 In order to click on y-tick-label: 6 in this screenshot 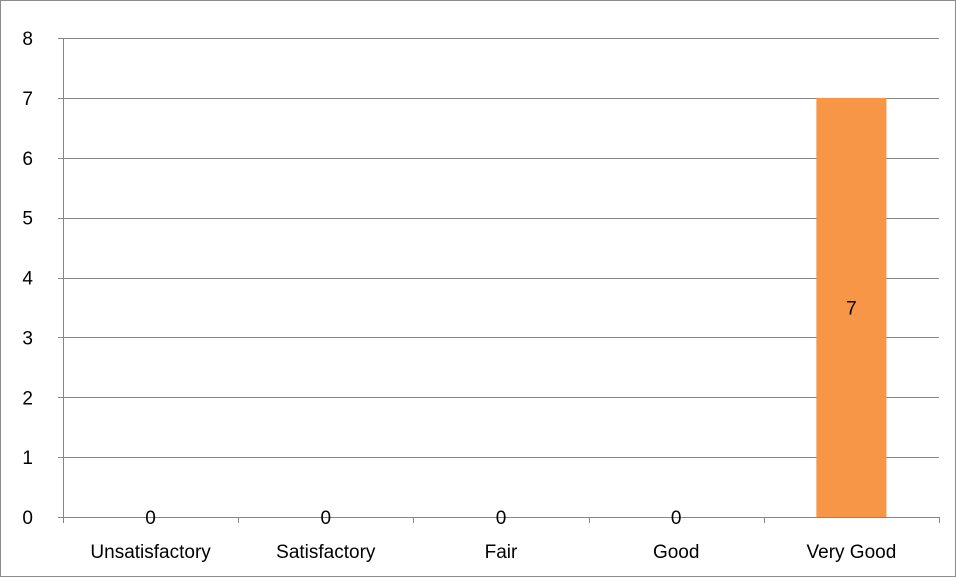, I will do `click(27, 159)`.